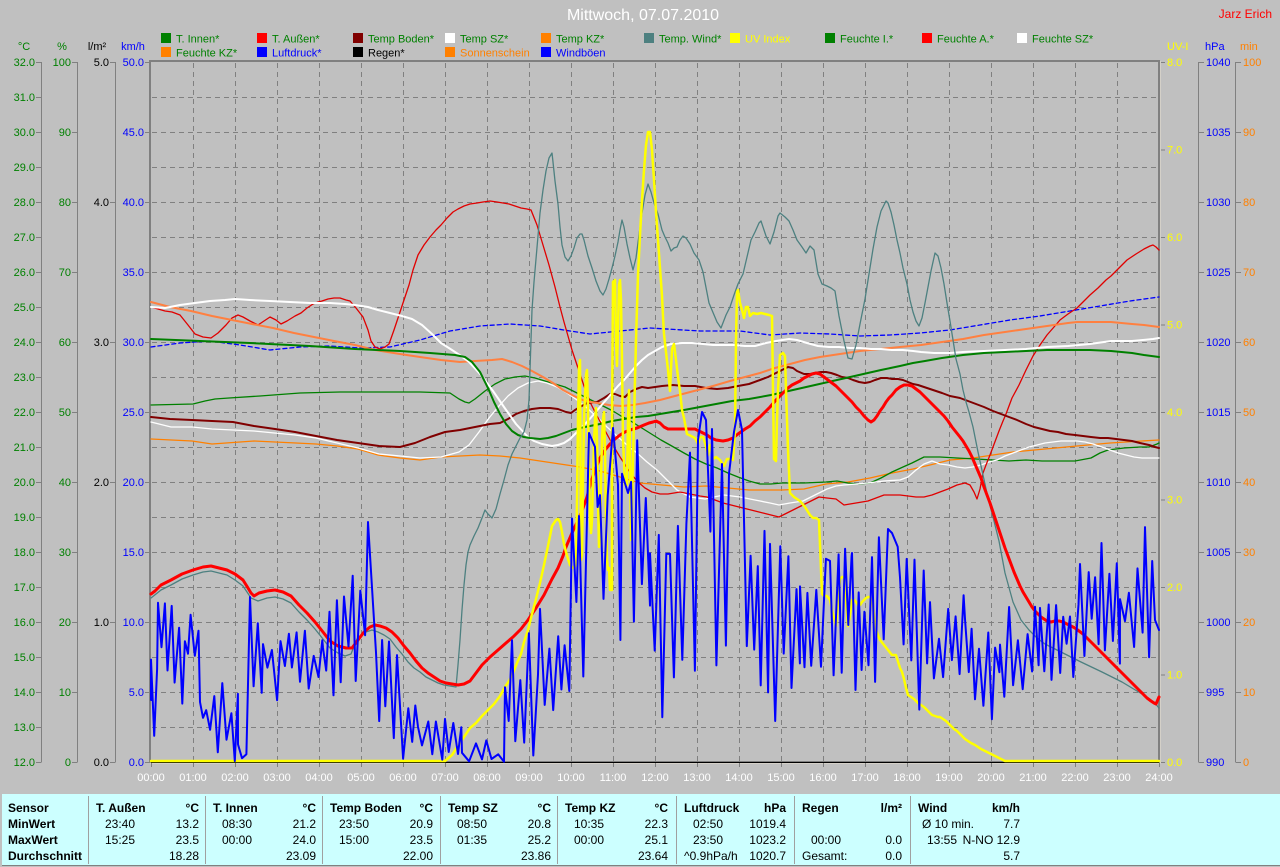 Image resolution: width=1280 pixels, height=867 pixels. What do you see at coordinates (24, 763) in the screenshot?
I see `svg-text: 12.0` at bounding box center [24, 763].